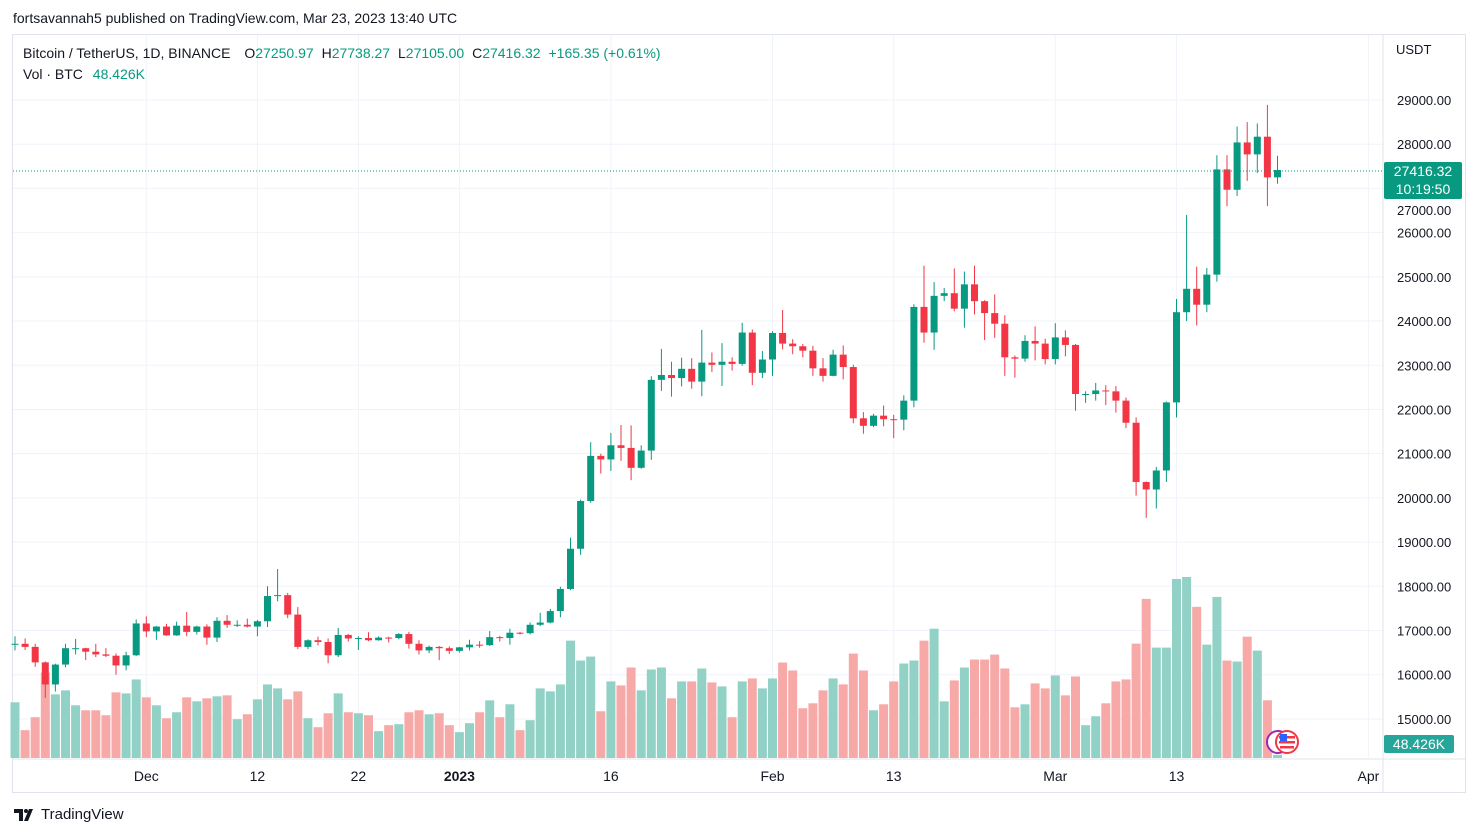 Image resolution: width=1479 pixels, height=837 pixels. Describe the element at coordinates (894, 776) in the screenshot. I see `time-tick-label: 13` at that location.